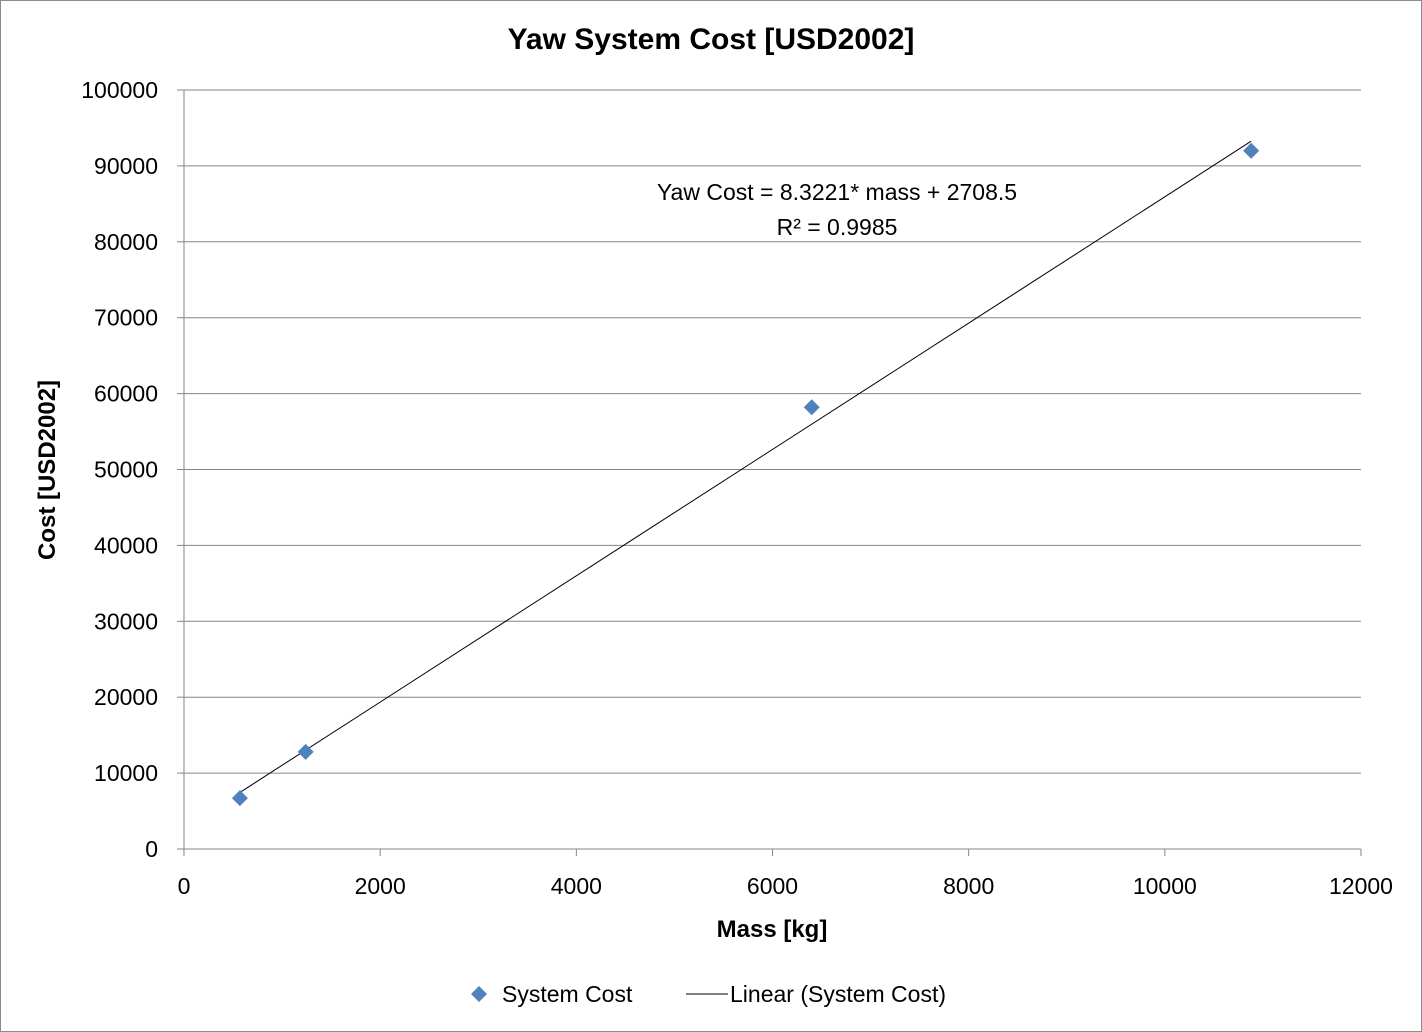 The image size is (1422, 1032). I want to click on y-tick-label: 90000, so click(126, 166).